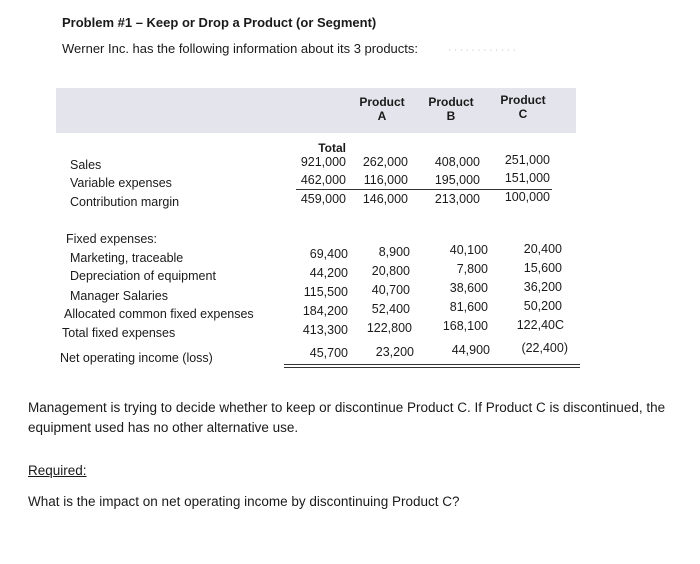  What do you see at coordinates (540, 325) in the screenshot?
I see `total-fixed-c: 122,40C` at bounding box center [540, 325].